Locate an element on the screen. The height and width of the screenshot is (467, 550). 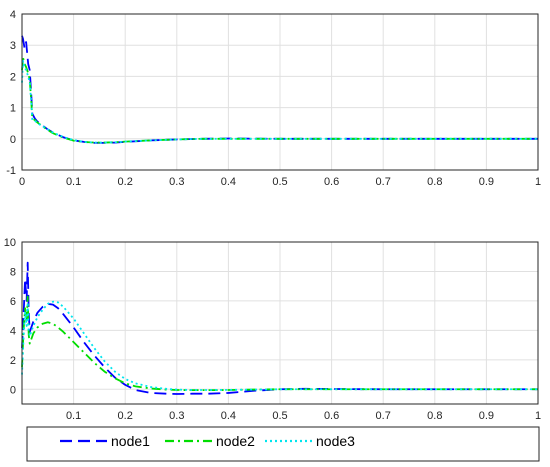
top-xtick-label: 0.9 is located at coordinates (486, 182).